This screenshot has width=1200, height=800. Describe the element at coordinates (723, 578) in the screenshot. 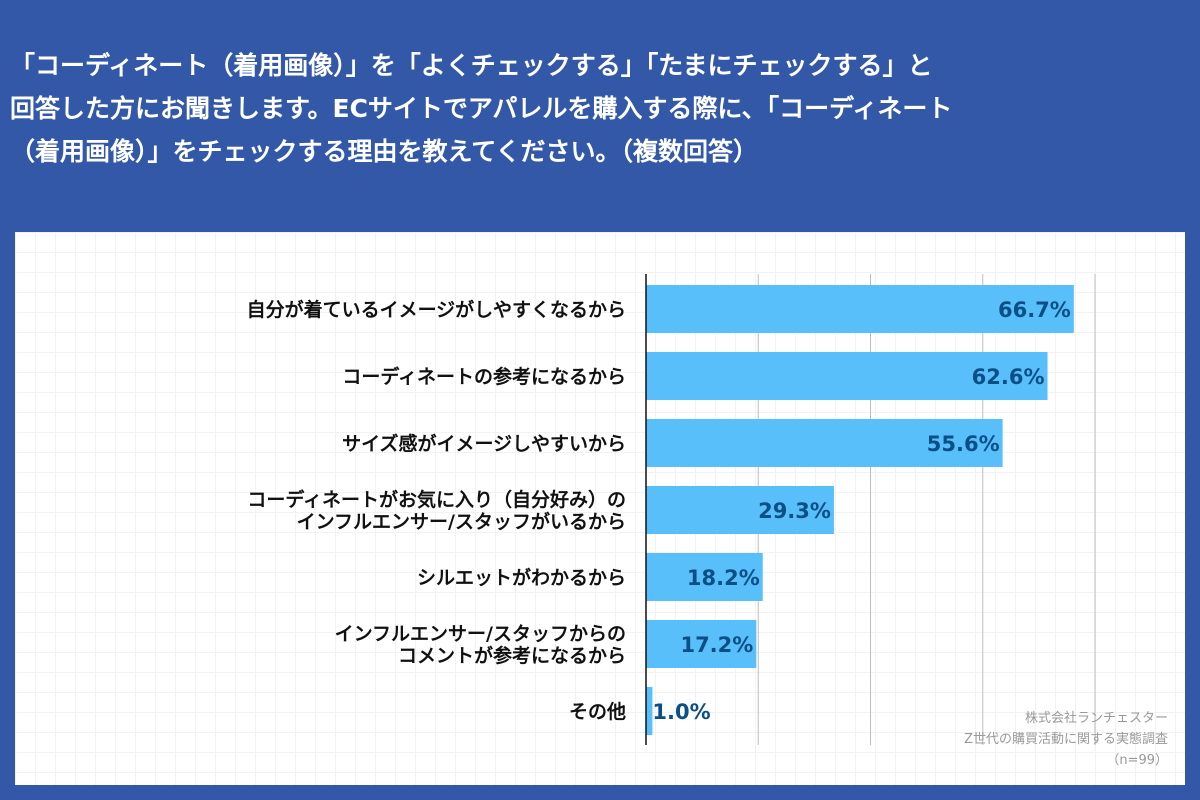

I see `value-label: 18.2%` at that location.